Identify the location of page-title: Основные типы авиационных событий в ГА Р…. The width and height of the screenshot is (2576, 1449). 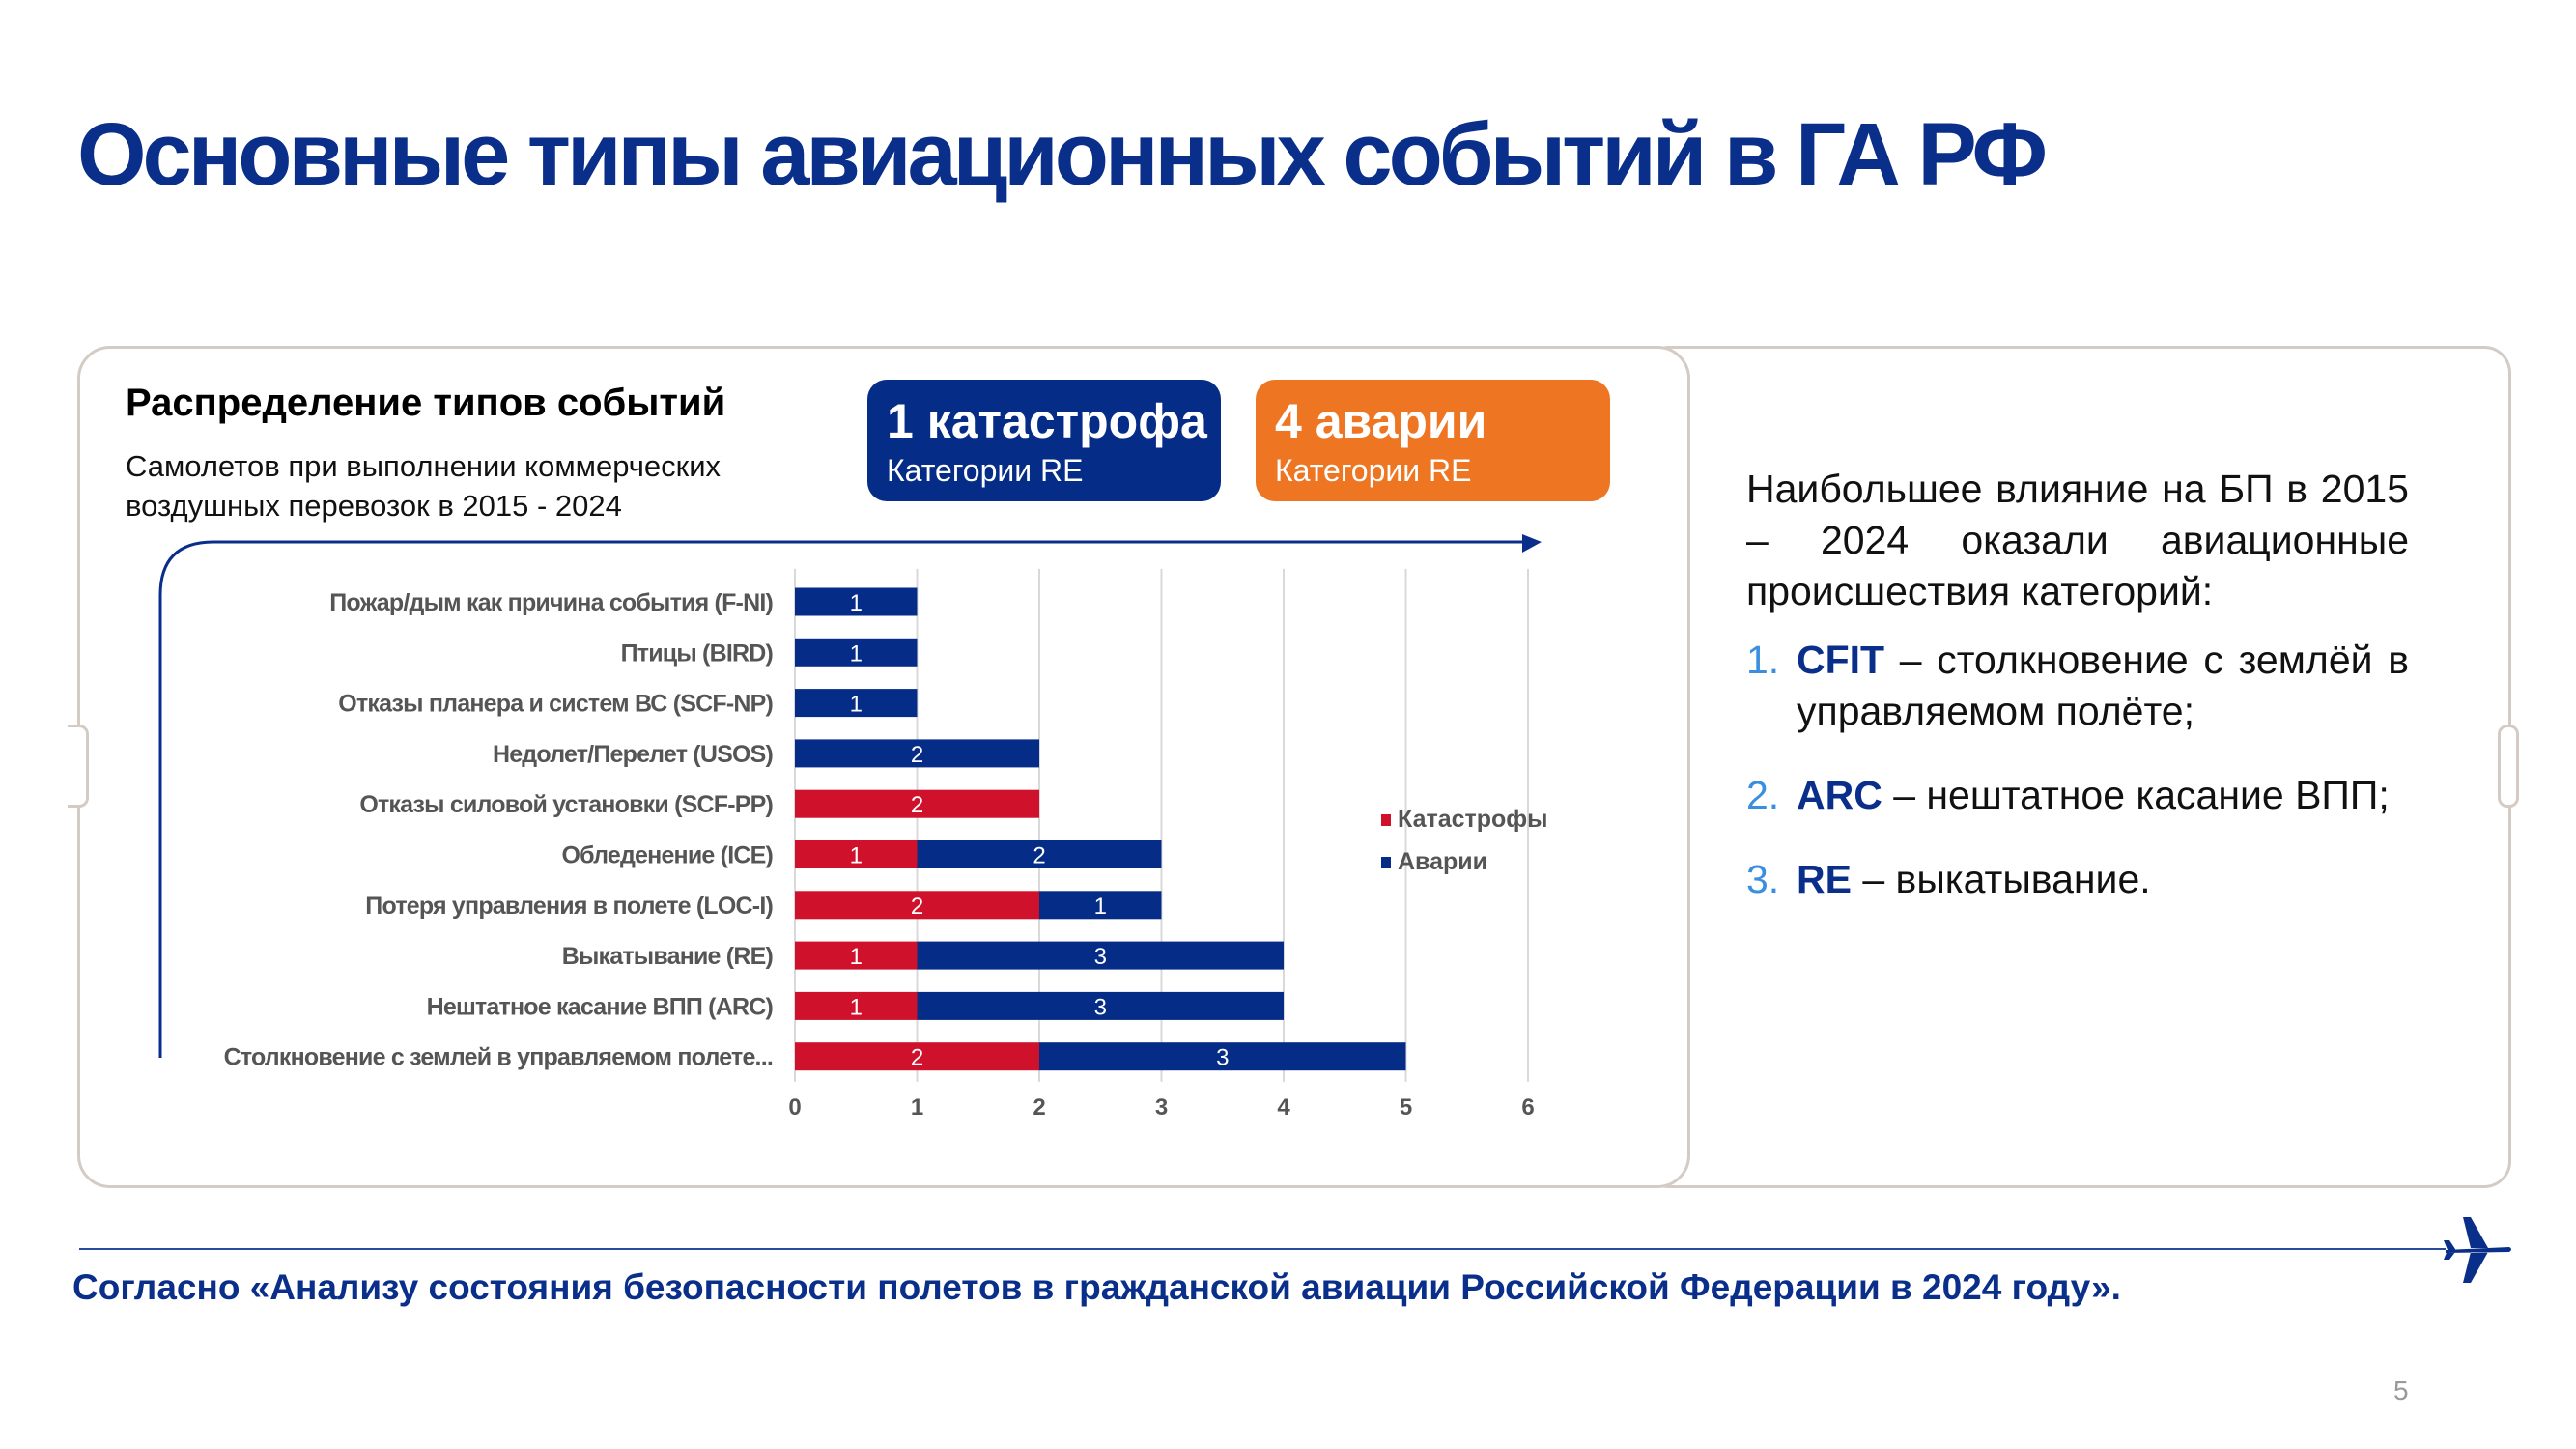
(1062, 154).